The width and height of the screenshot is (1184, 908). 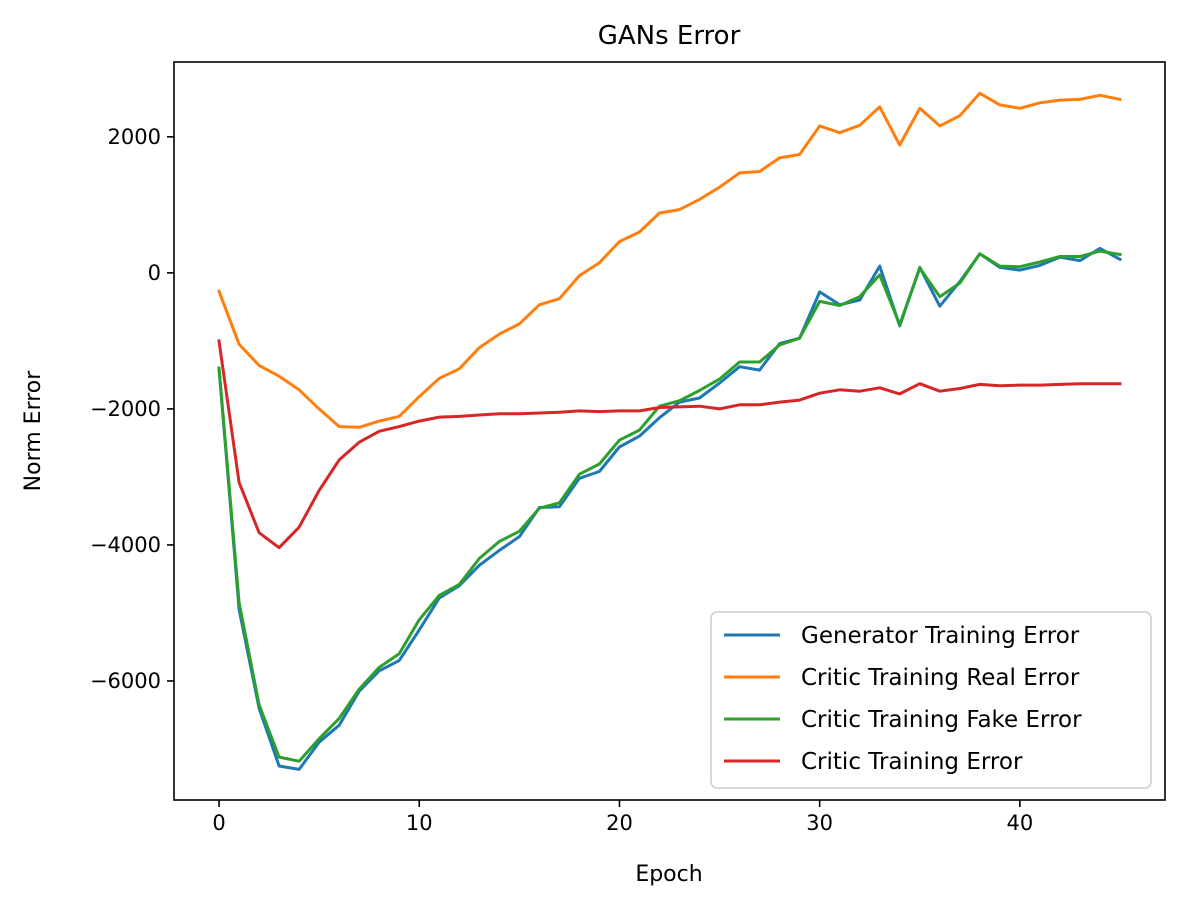 What do you see at coordinates (1019, 823) in the screenshot?
I see `x-tick-label: 40` at bounding box center [1019, 823].